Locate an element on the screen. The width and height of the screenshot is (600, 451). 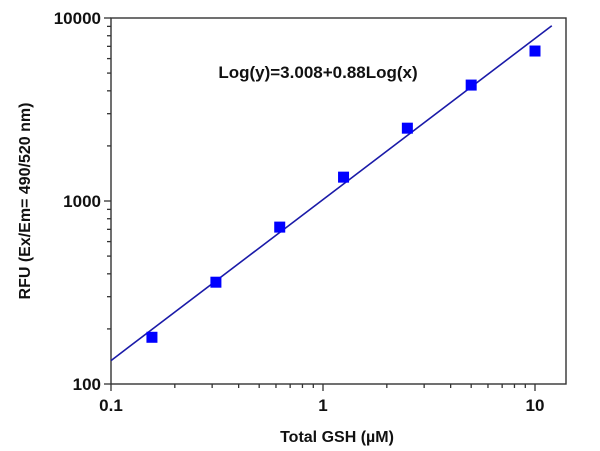
y-tick-label-1: 1000 is located at coordinates (82, 201).